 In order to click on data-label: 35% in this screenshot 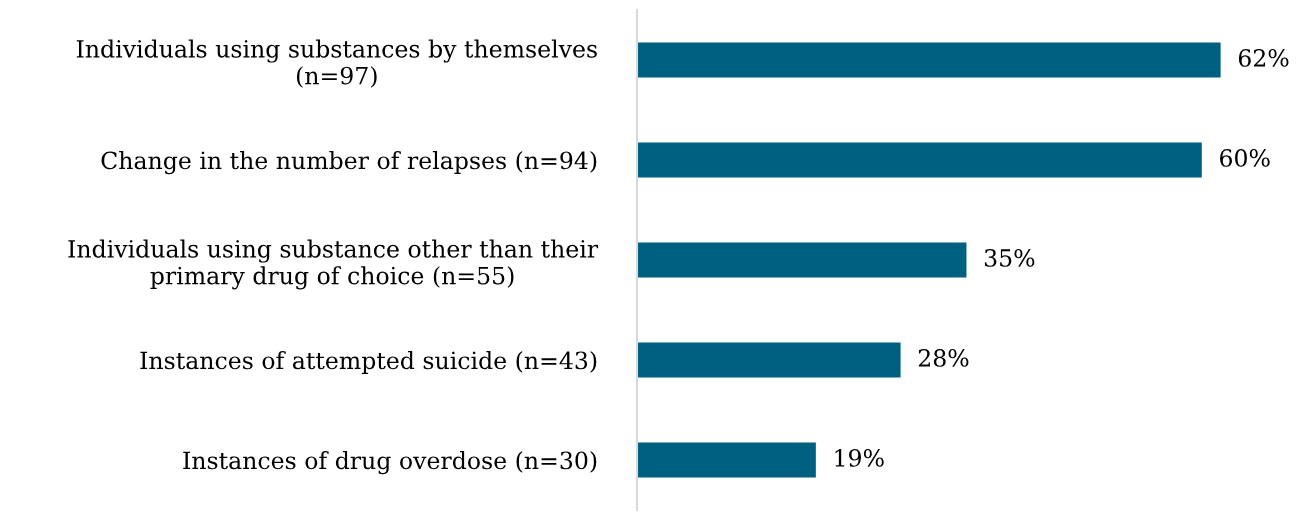, I will do `click(1009, 257)`.